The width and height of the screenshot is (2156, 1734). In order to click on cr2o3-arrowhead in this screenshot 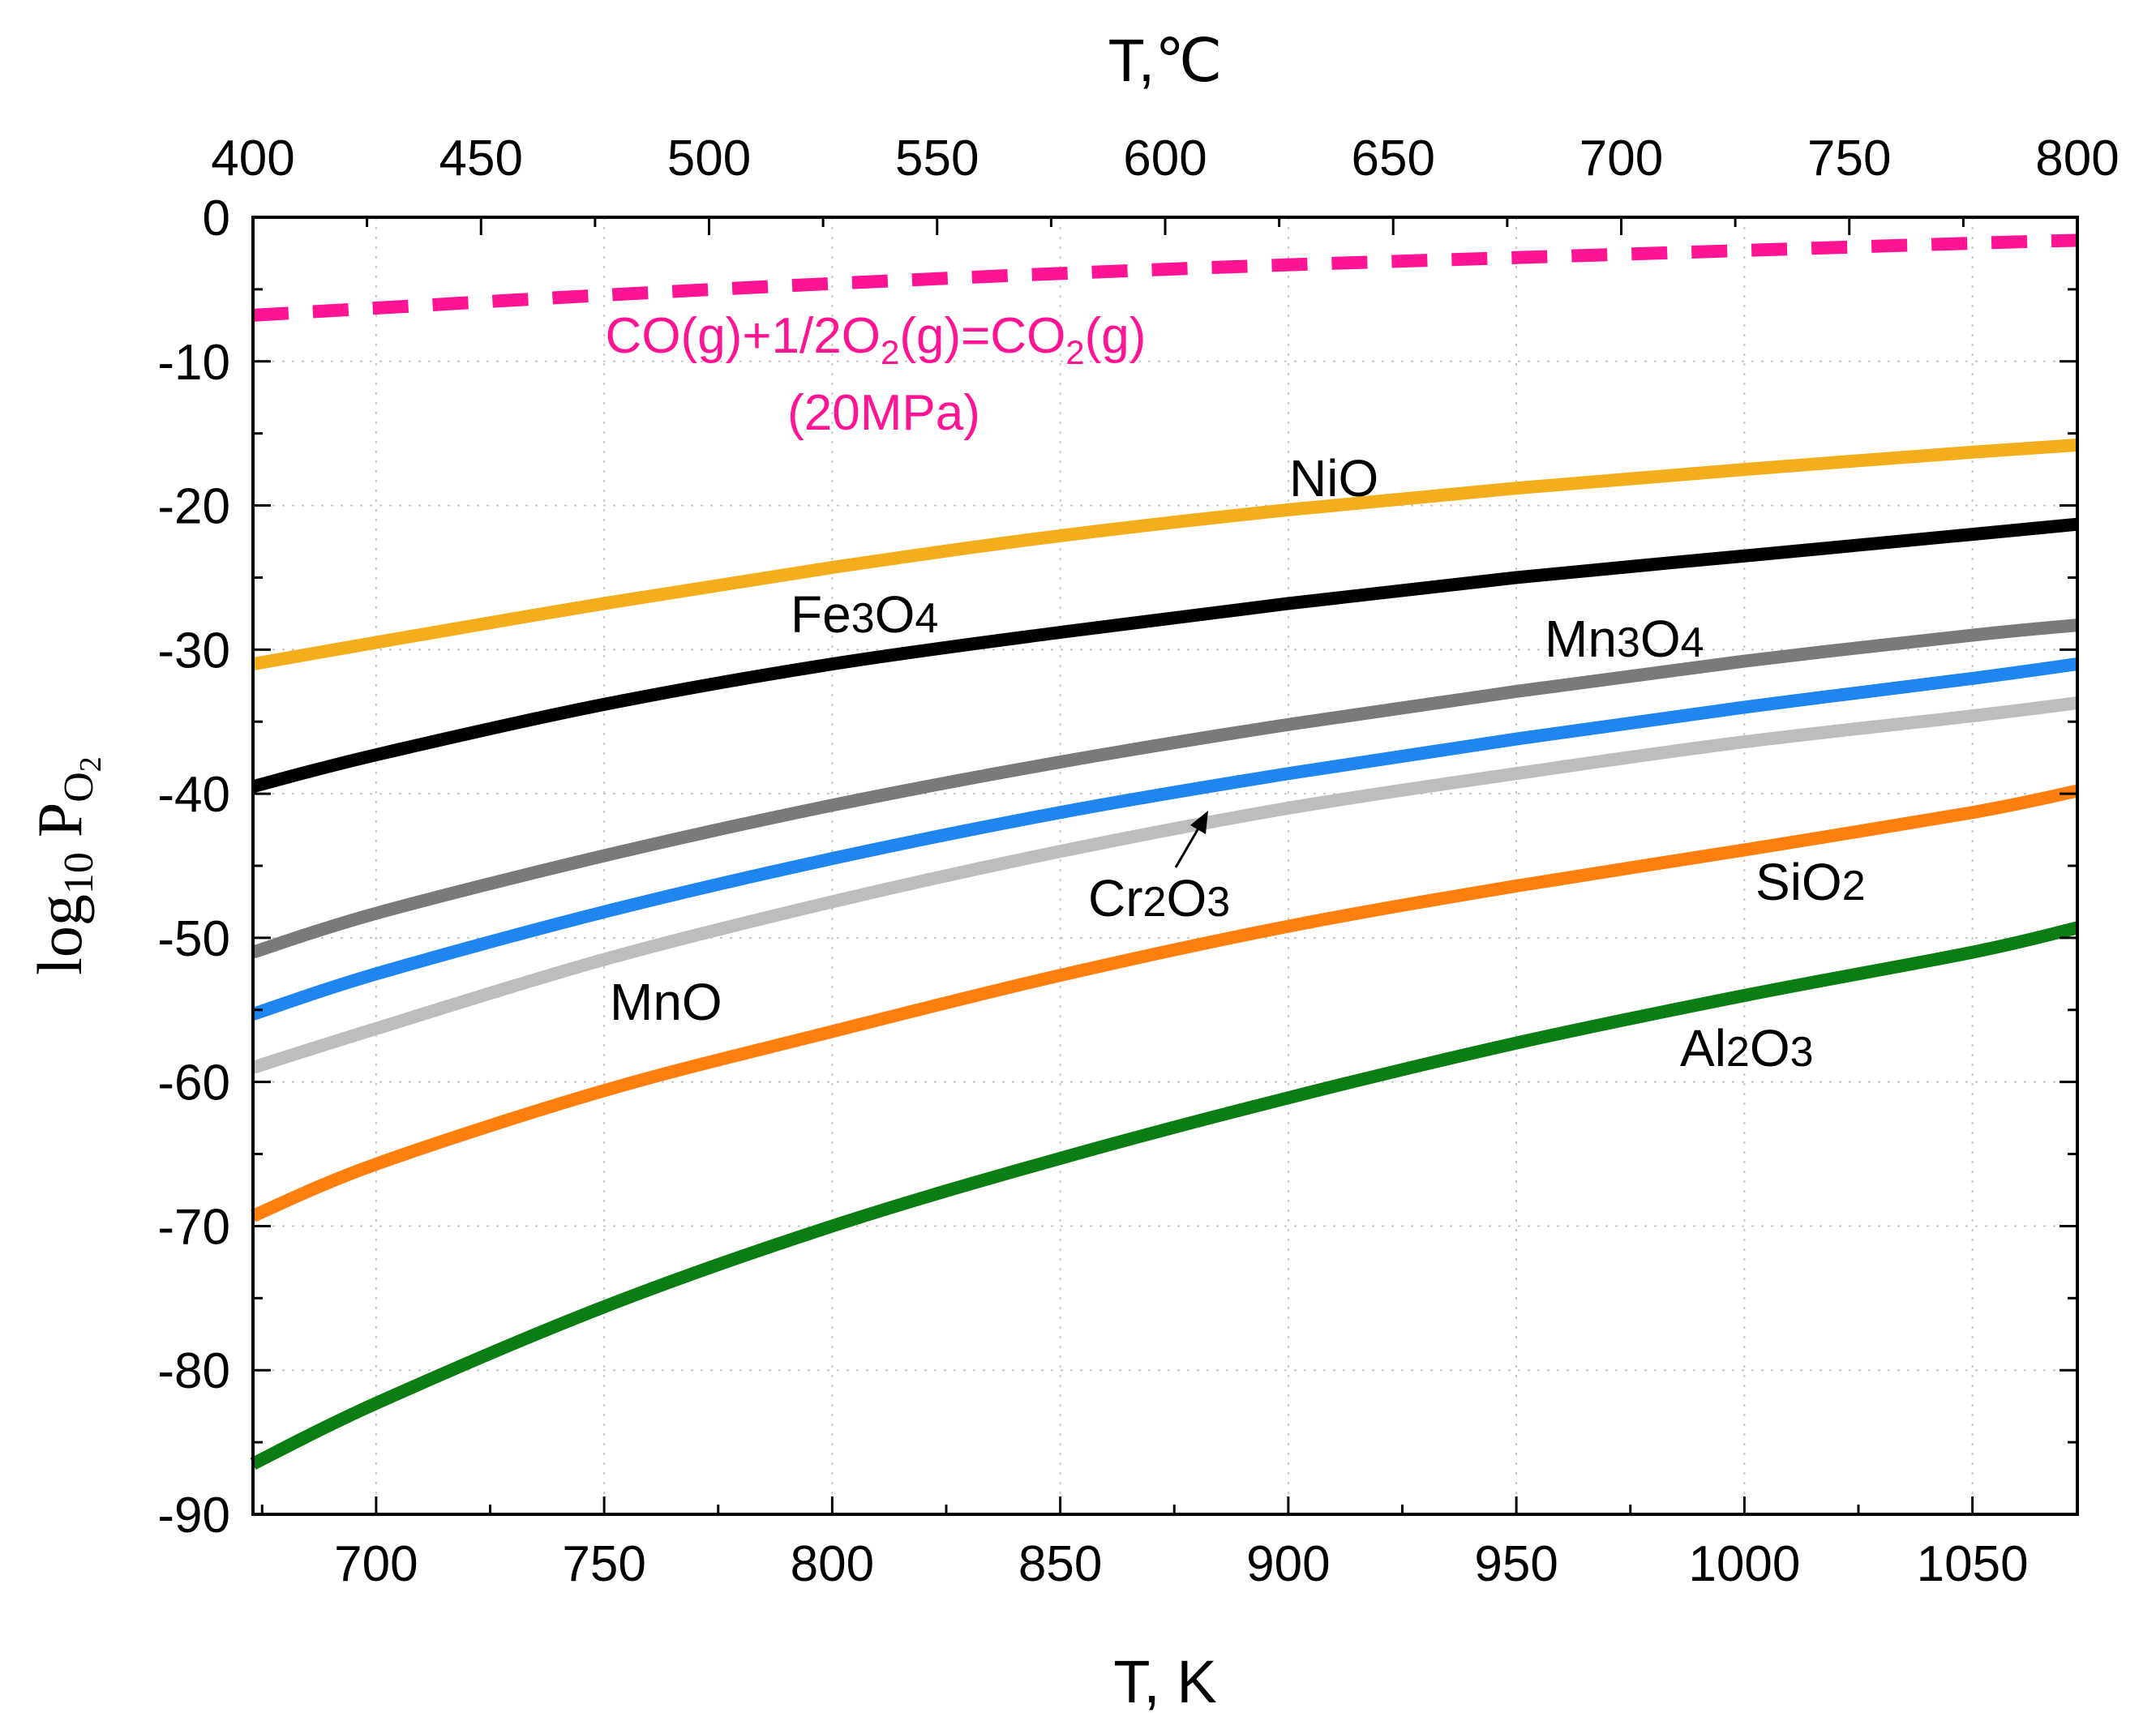, I will do `click(1199, 822)`.